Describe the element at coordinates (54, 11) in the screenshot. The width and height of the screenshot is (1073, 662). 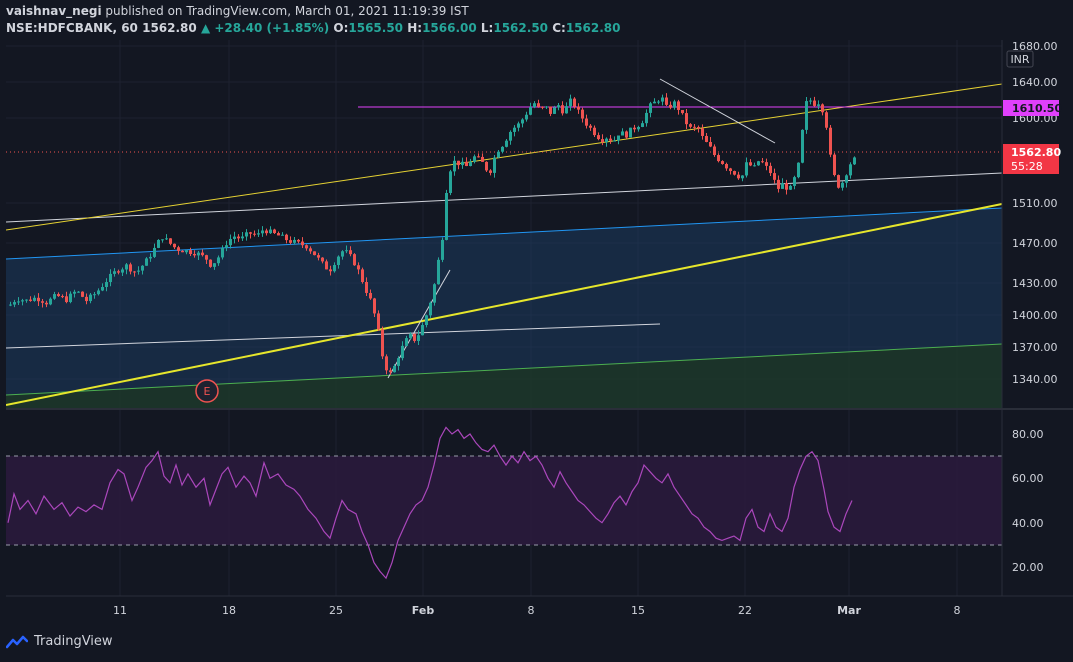
I see `publisher-name: vaishnav_negi` at that location.